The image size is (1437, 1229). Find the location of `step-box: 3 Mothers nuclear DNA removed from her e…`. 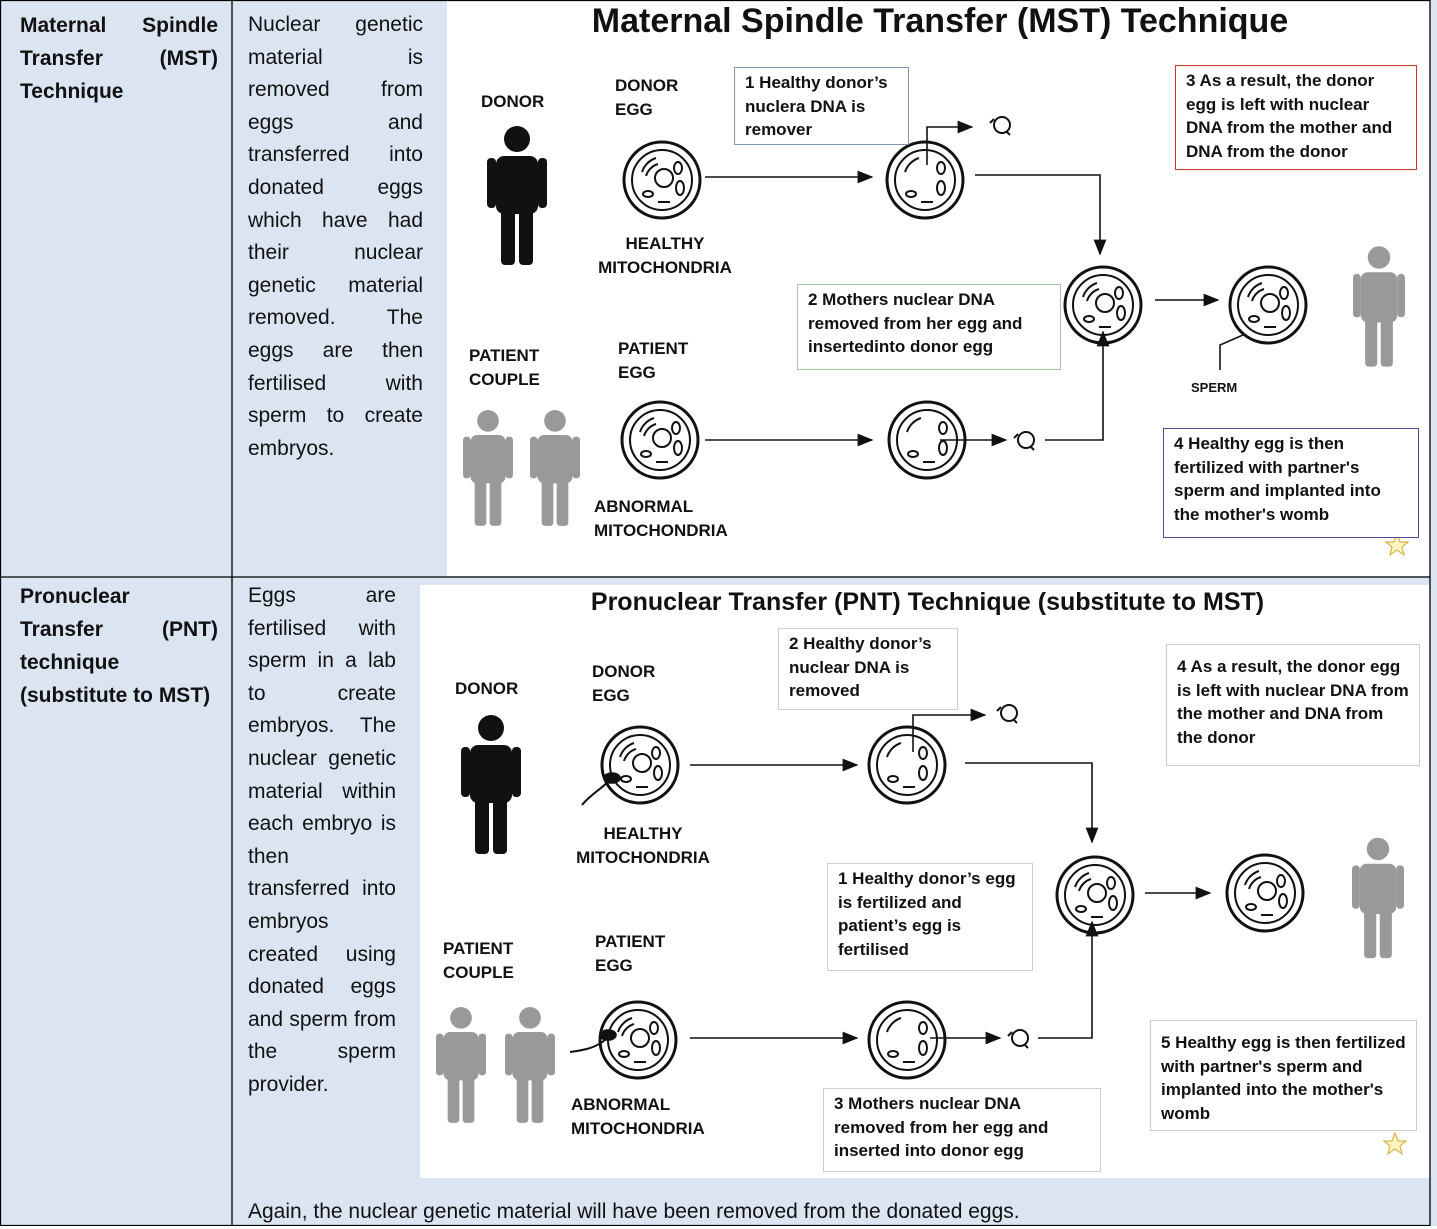

step-box: 3 Mothers nuclear DNA removed from her e… is located at coordinates (962, 1130).